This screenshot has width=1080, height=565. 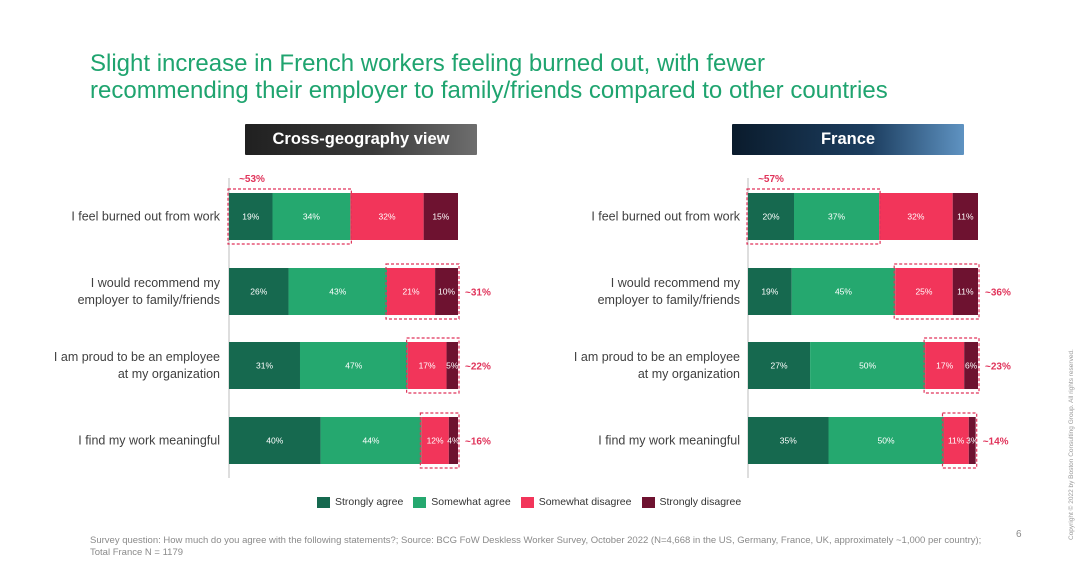 I want to click on category-label: I find my work meaningful, so click(x=669, y=441).